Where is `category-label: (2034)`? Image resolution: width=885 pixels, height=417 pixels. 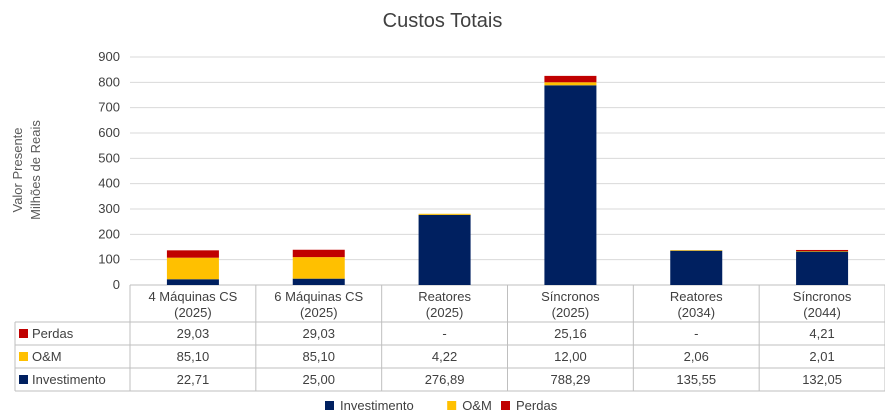 category-label: (2034) is located at coordinates (696, 312).